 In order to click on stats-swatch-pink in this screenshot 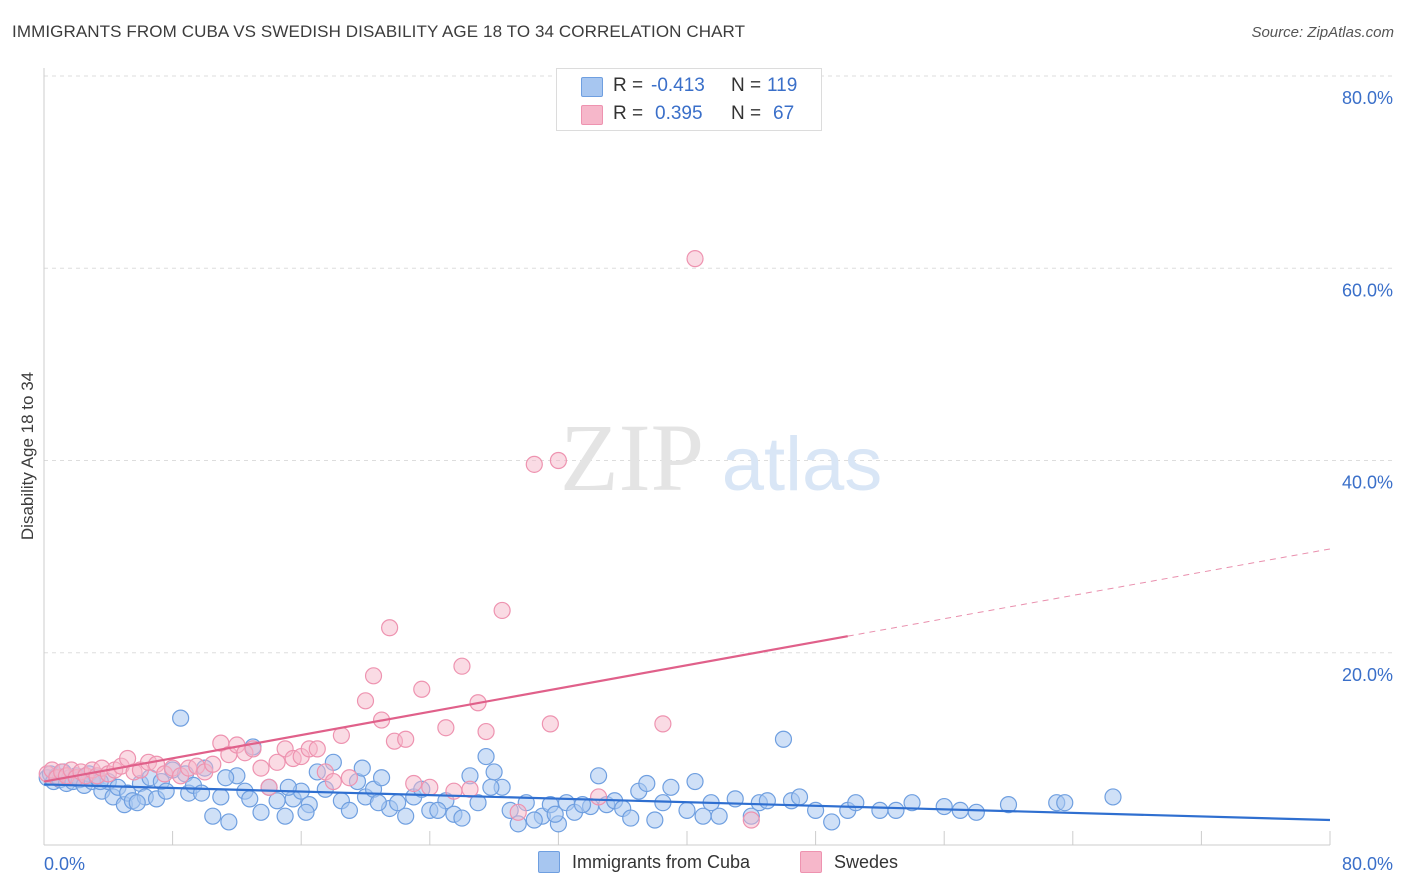, I will do `click(592, 115)`.